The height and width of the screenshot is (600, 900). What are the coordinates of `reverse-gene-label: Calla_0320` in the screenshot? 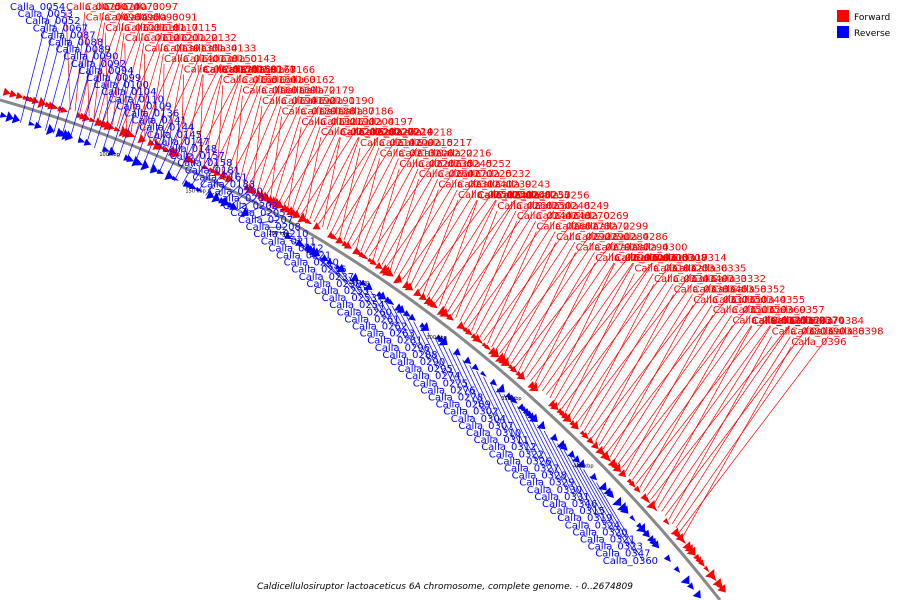 It's located at (599, 532).